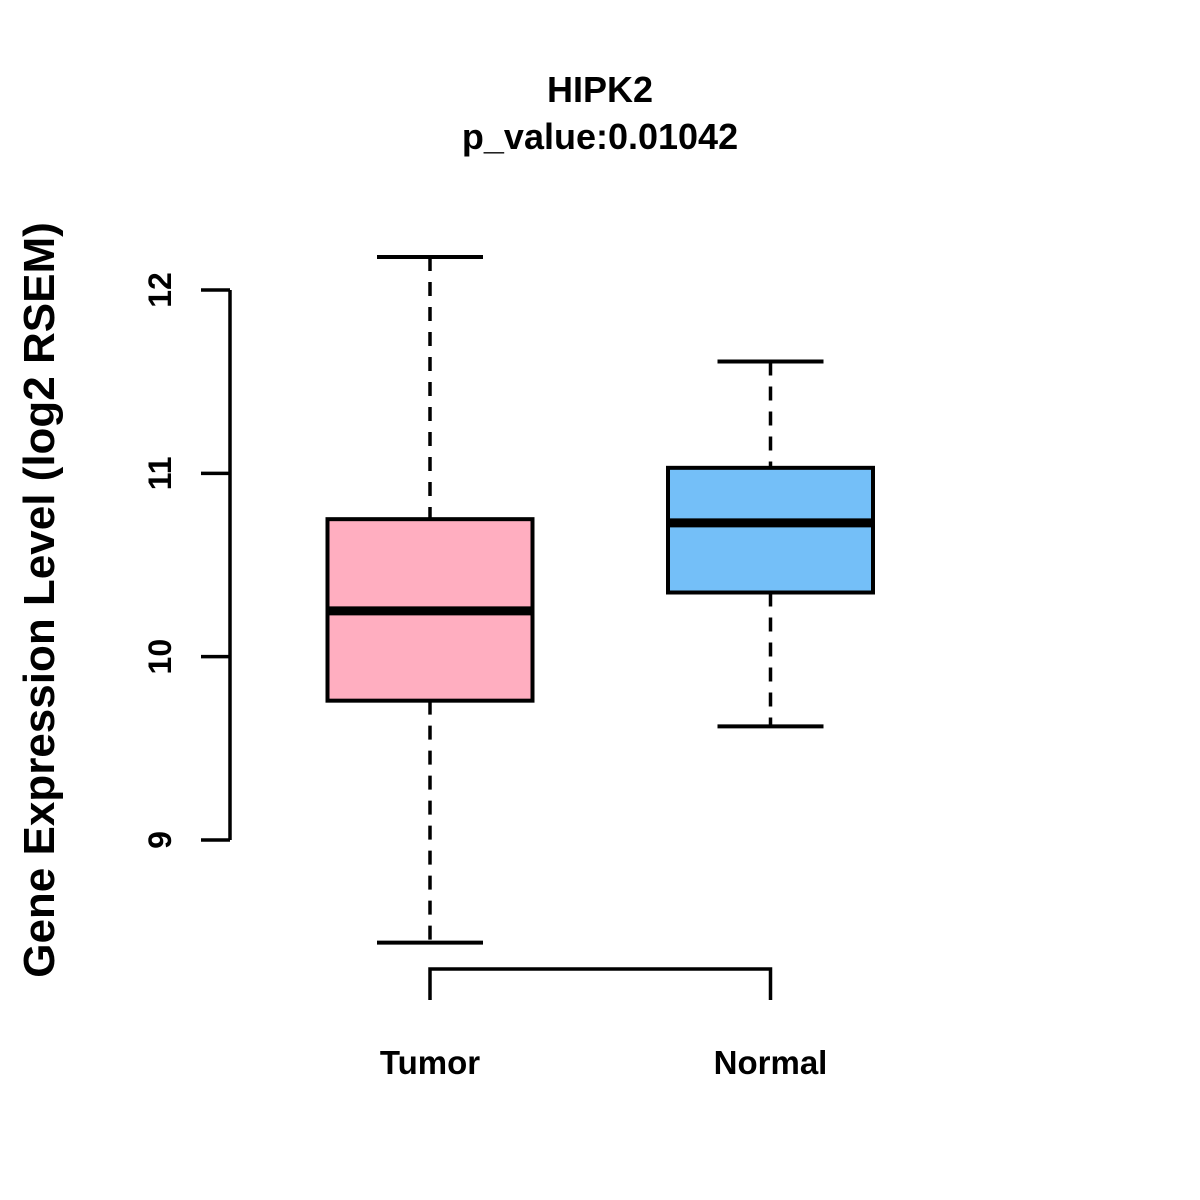 The width and height of the screenshot is (1200, 1200). Describe the element at coordinates (600, 136) in the screenshot. I see `chart-subtitle: p_value:0.01042` at that location.